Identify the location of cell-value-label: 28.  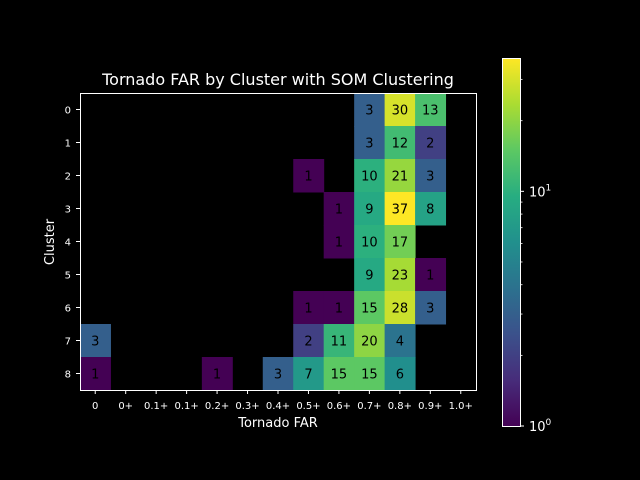
(400, 309).